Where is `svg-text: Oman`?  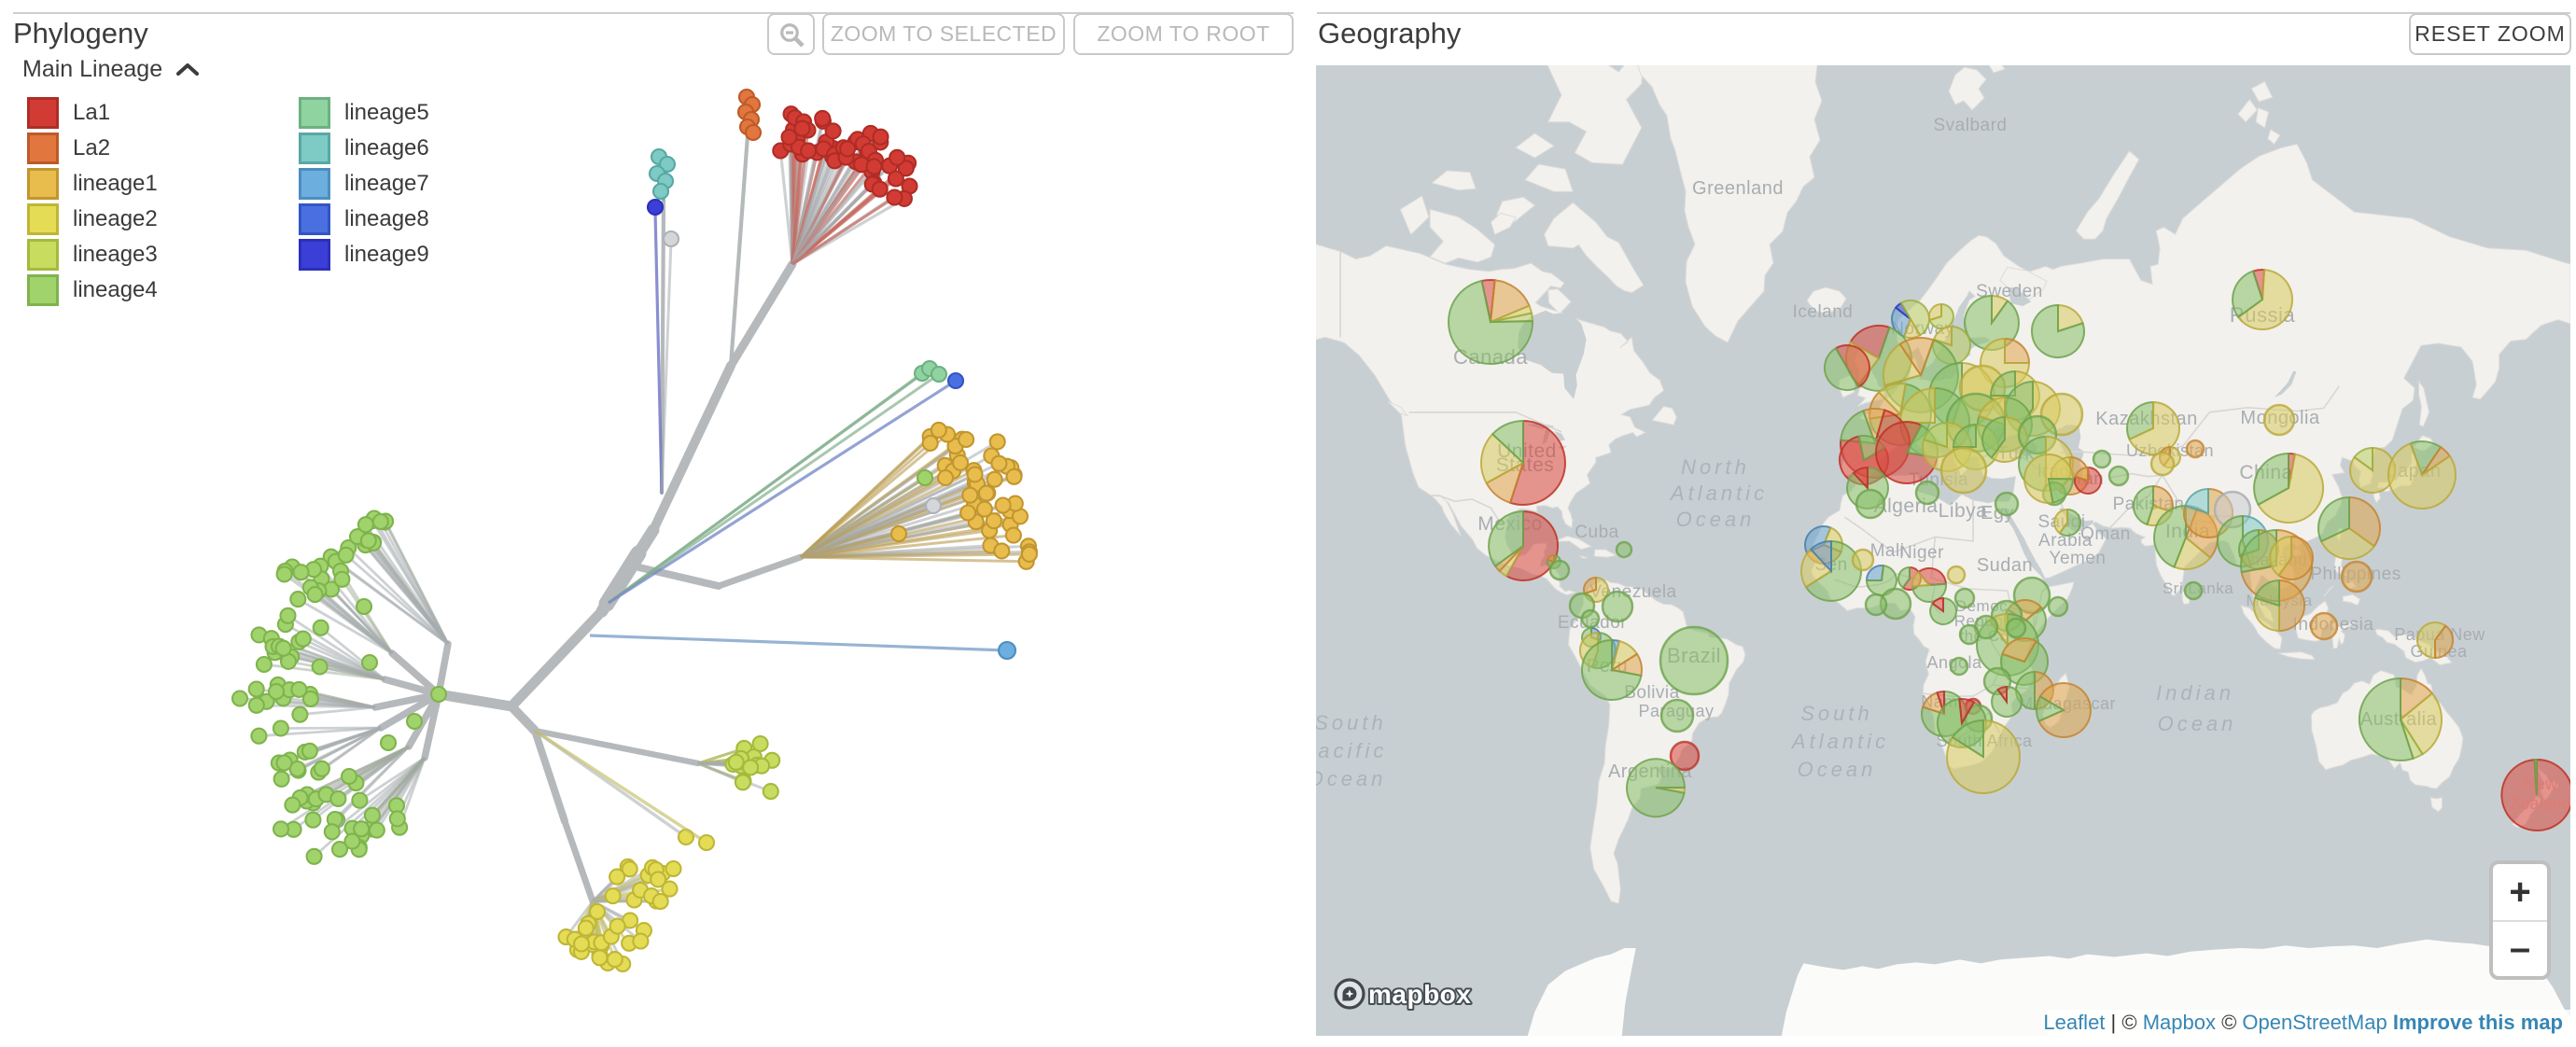
svg-text: Oman is located at coordinates (2105, 534).